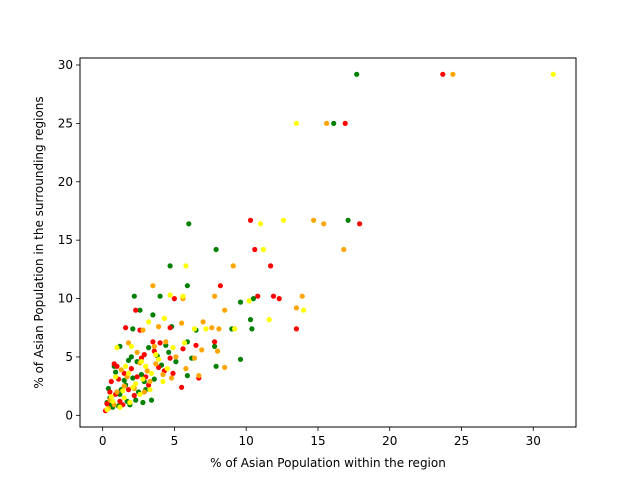 Image resolution: width=640 pixels, height=480 pixels. What do you see at coordinates (389, 441) in the screenshot?
I see `x-tick-label: 20` at bounding box center [389, 441].